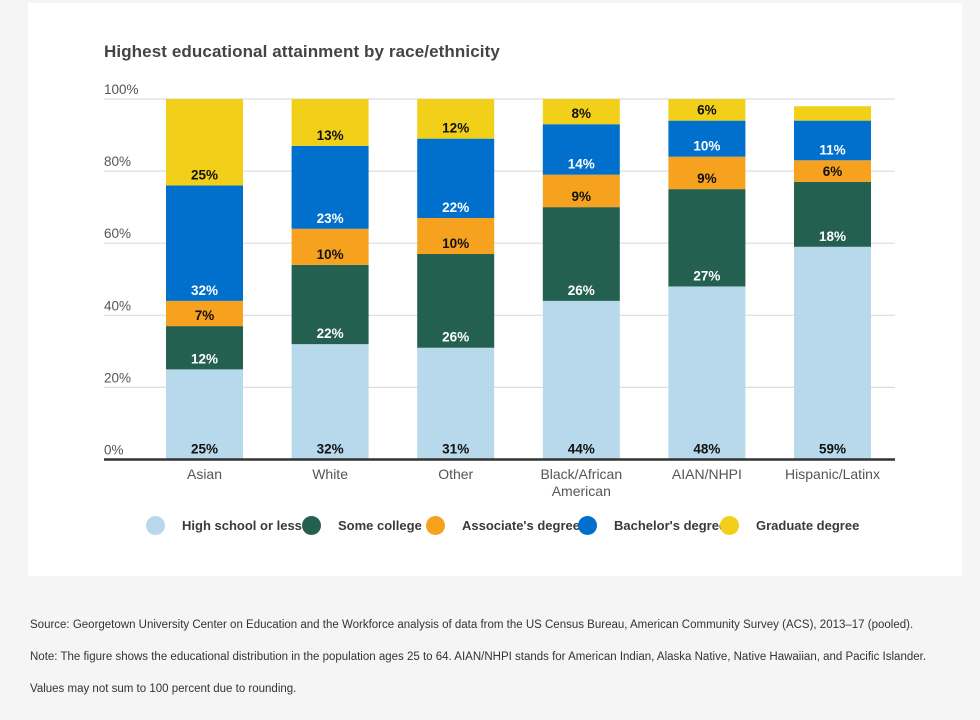 The height and width of the screenshot is (720, 980). Describe the element at coordinates (330, 135) in the screenshot. I see `data-label: 13%` at that location.